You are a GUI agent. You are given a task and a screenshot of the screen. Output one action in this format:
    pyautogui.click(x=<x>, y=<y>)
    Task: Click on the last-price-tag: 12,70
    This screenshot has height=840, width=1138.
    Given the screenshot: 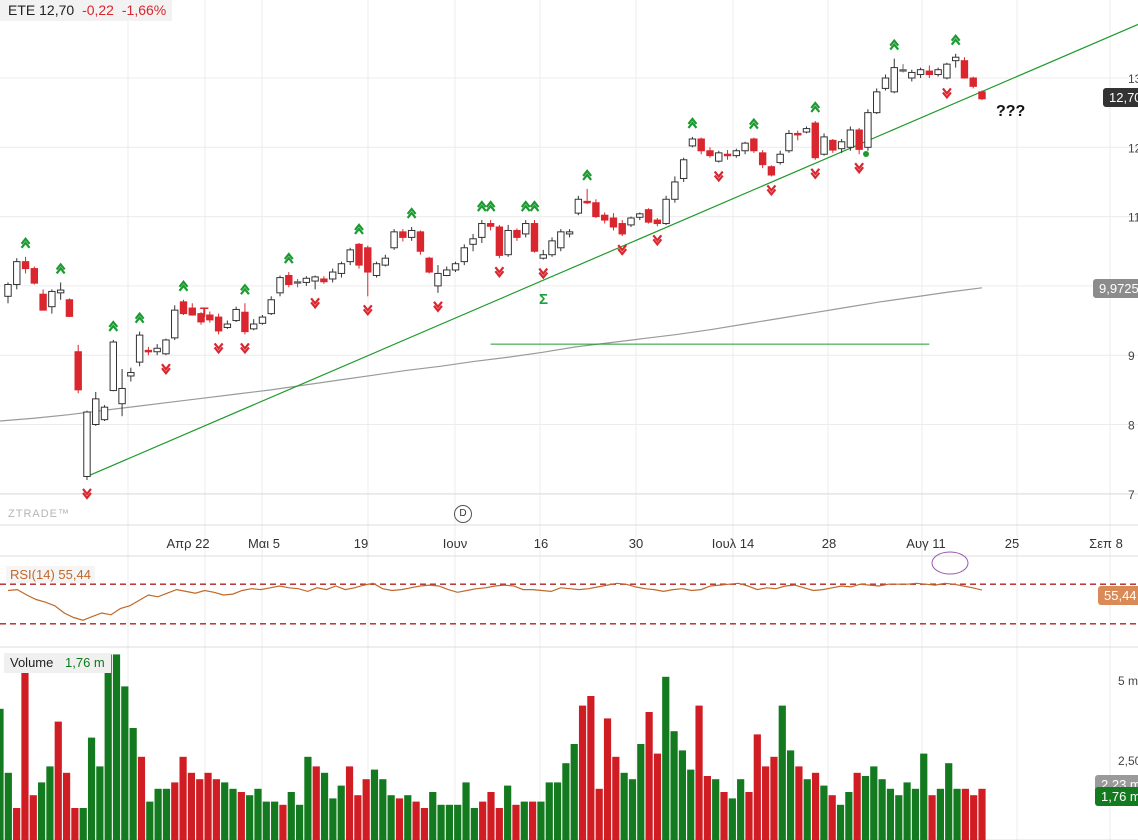 What is the action you would take?
    pyautogui.click(x=1120, y=97)
    